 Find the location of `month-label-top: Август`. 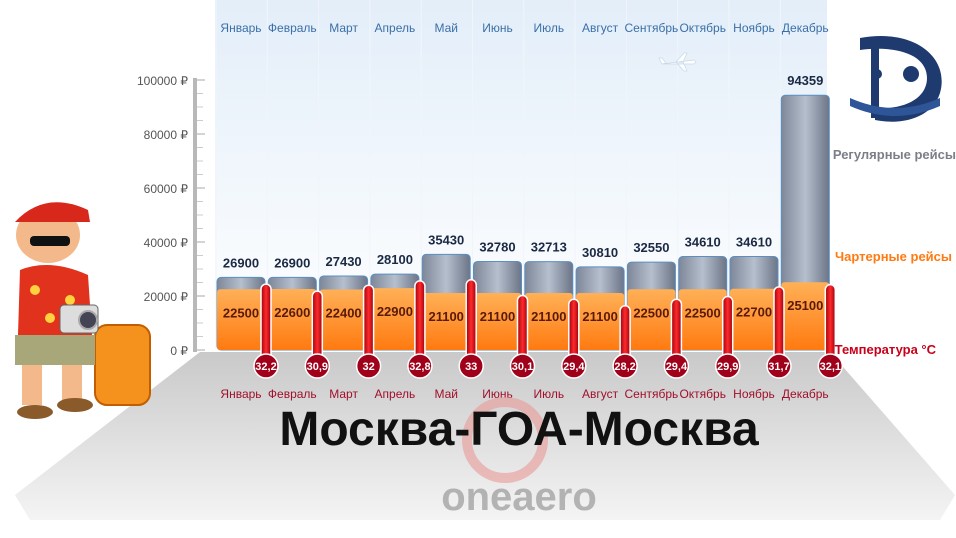

month-label-top: Август is located at coordinates (600, 28).